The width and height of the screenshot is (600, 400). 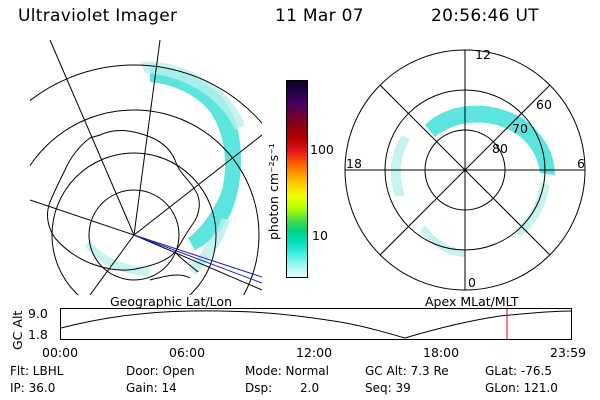 I want to click on mlat-label-60: 60, so click(x=544, y=104).